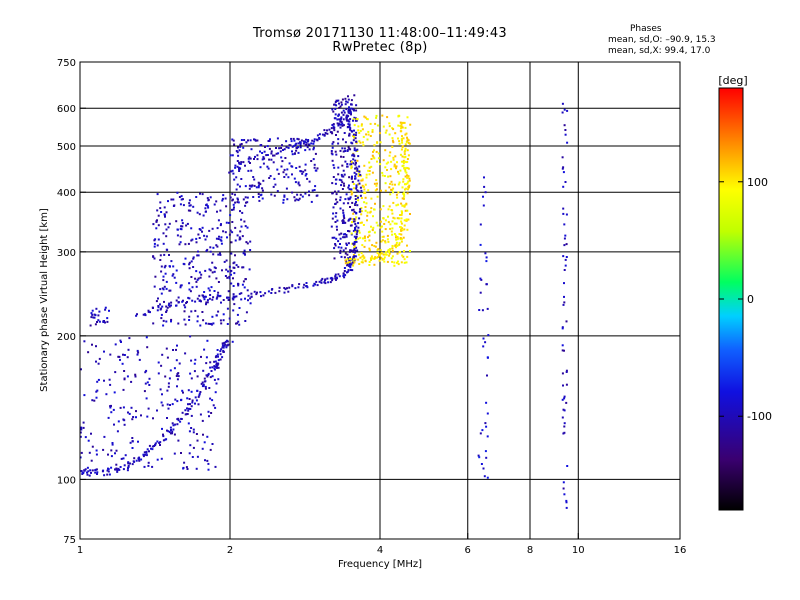  I want to click on y-tick-label: 600, so click(66, 109).